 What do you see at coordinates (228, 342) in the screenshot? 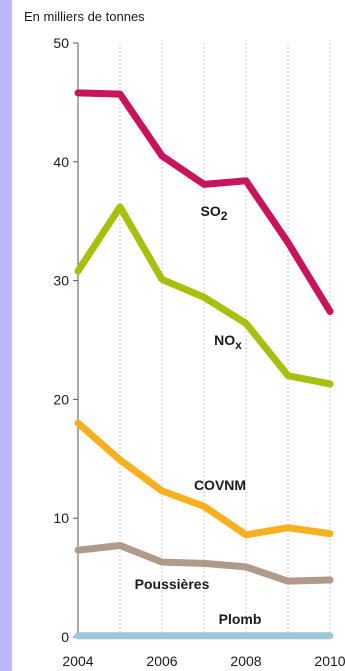
I see `series-label-1: NOx` at bounding box center [228, 342].